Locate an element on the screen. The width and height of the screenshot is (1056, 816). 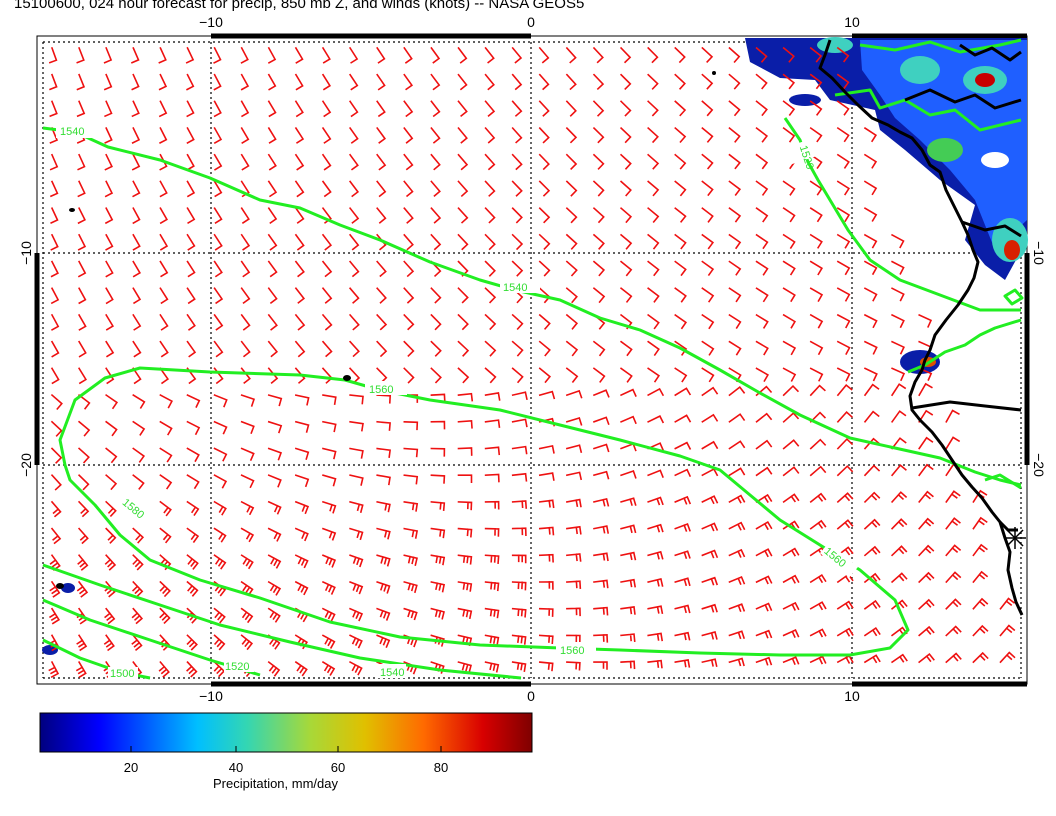
lon-label-top: −10 is located at coordinates (211, 22).